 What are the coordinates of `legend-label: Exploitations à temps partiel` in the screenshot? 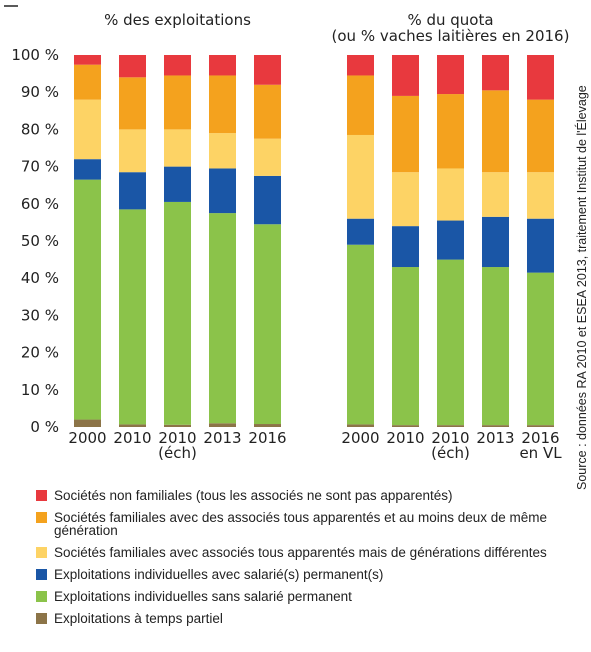 It's located at (138, 618).